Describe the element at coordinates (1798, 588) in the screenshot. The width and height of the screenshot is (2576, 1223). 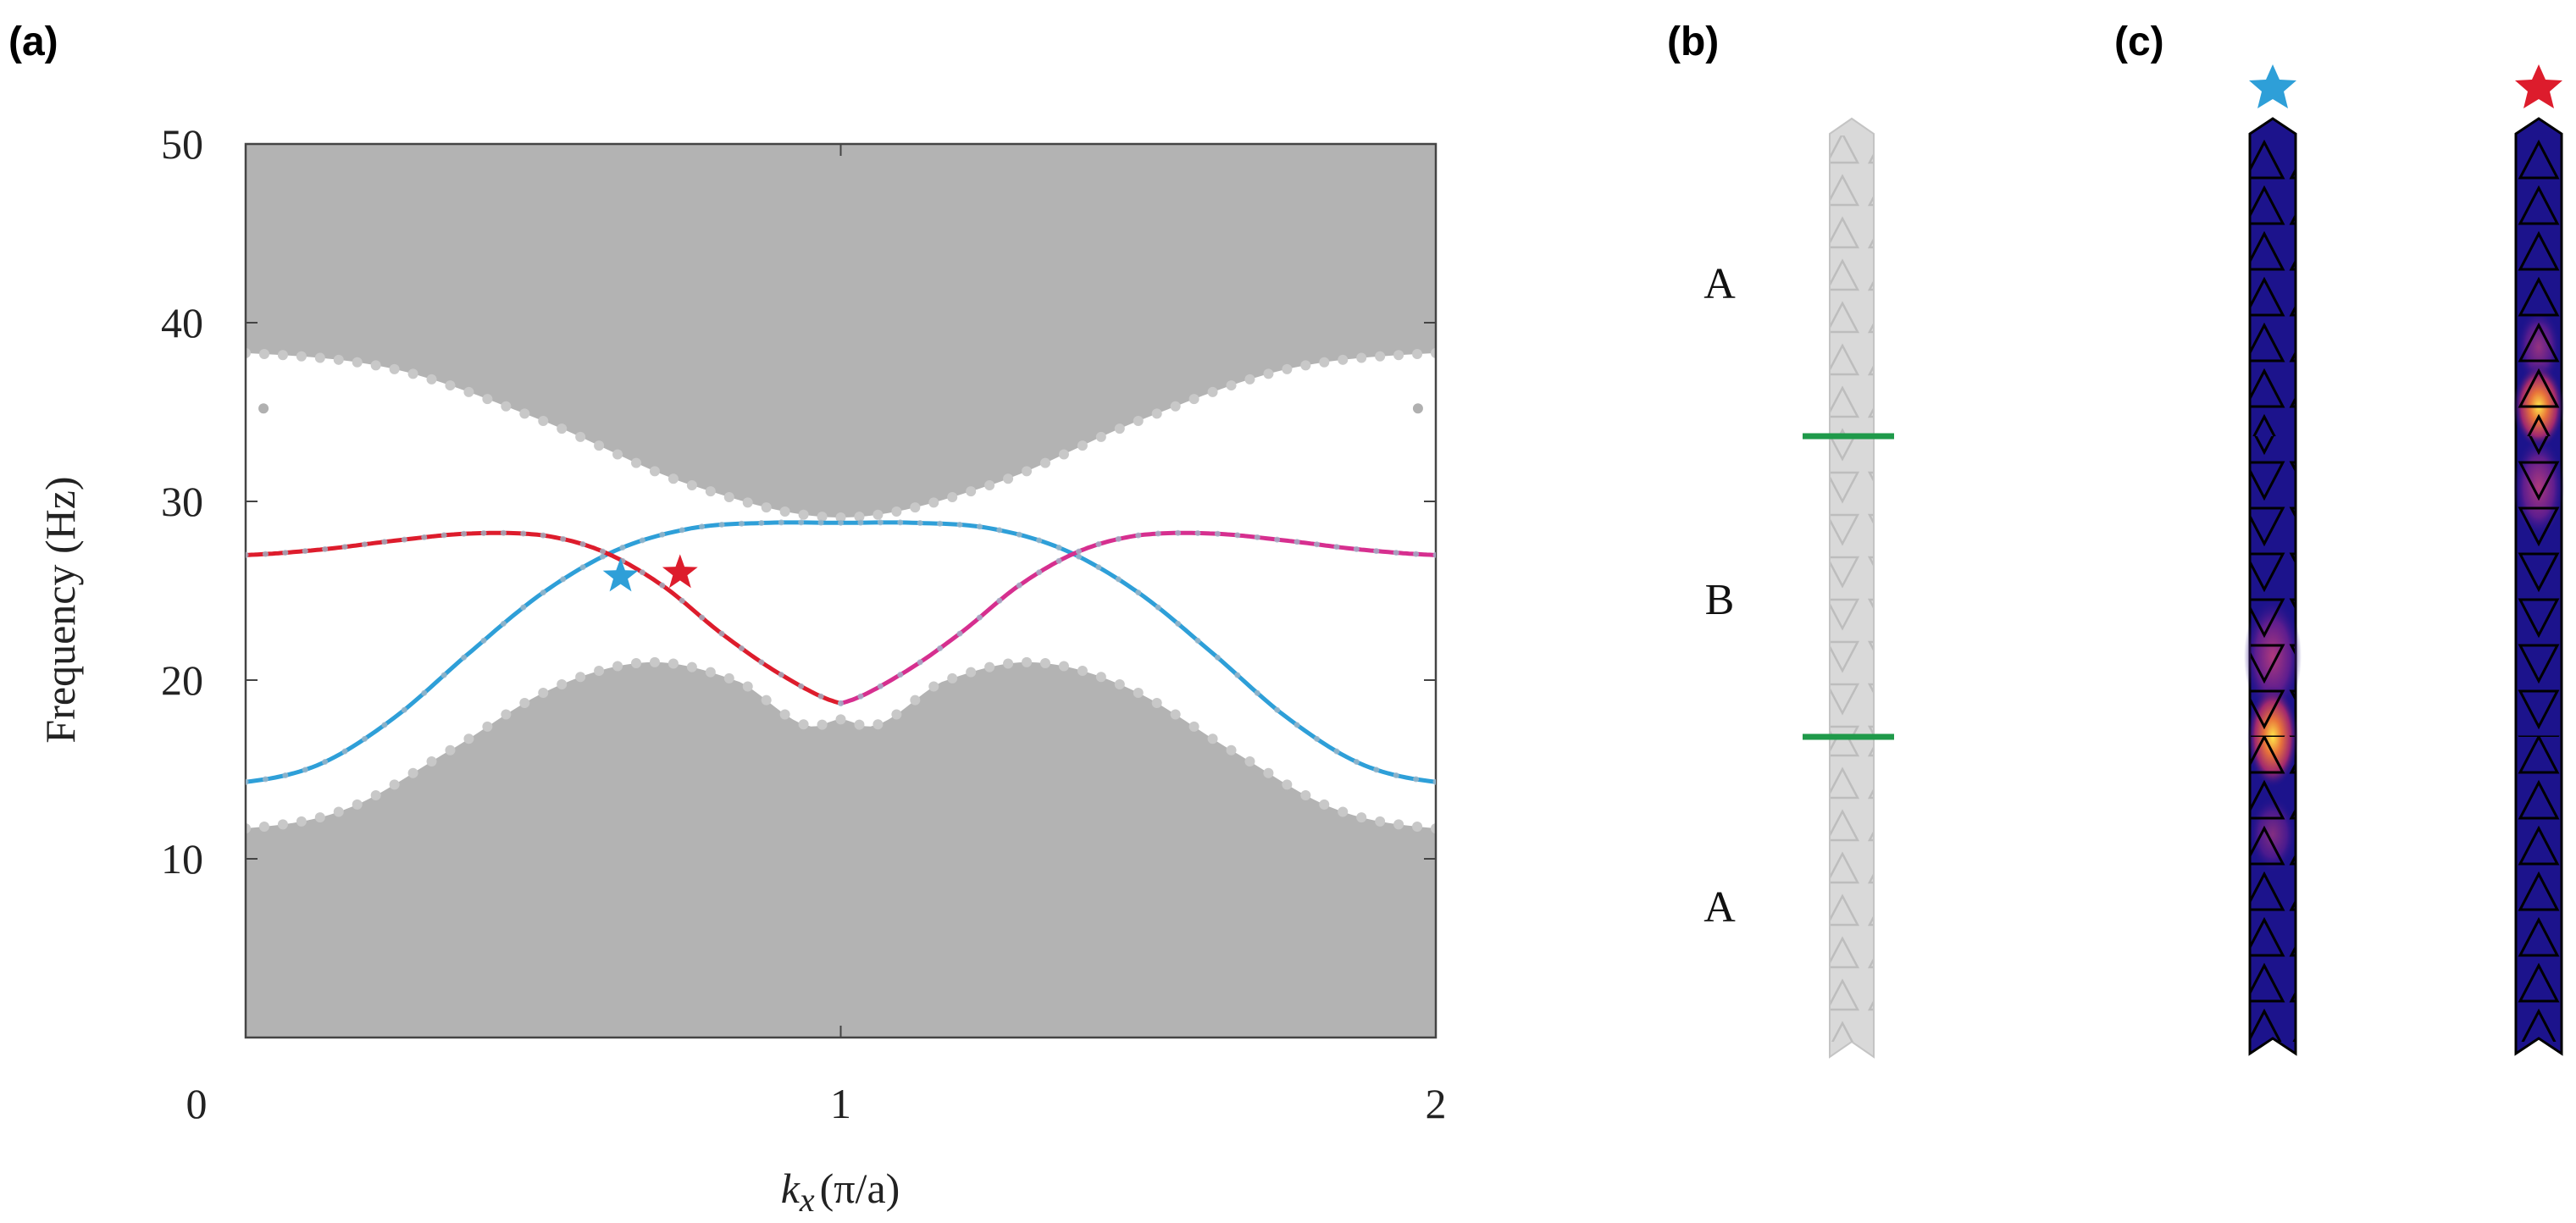
I see `supercell-strip: A B A` at that location.